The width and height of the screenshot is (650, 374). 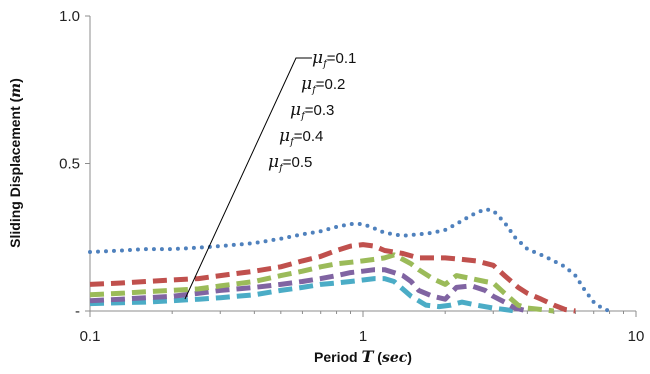 What do you see at coordinates (69, 164) in the screenshot?
I see `y-tick-label: 0.5` at bounding box center [69, 164].